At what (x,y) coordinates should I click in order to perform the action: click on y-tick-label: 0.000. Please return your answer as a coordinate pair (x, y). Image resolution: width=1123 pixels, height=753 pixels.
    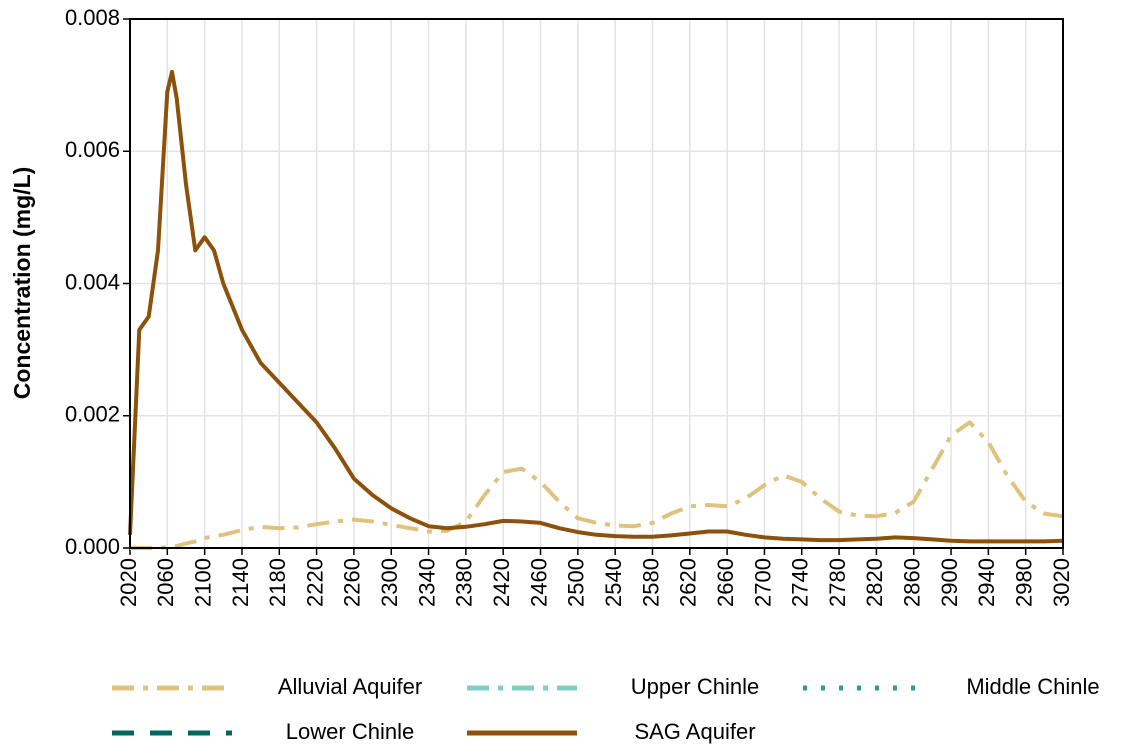
    Looking at the image, I should click on (92, 546).